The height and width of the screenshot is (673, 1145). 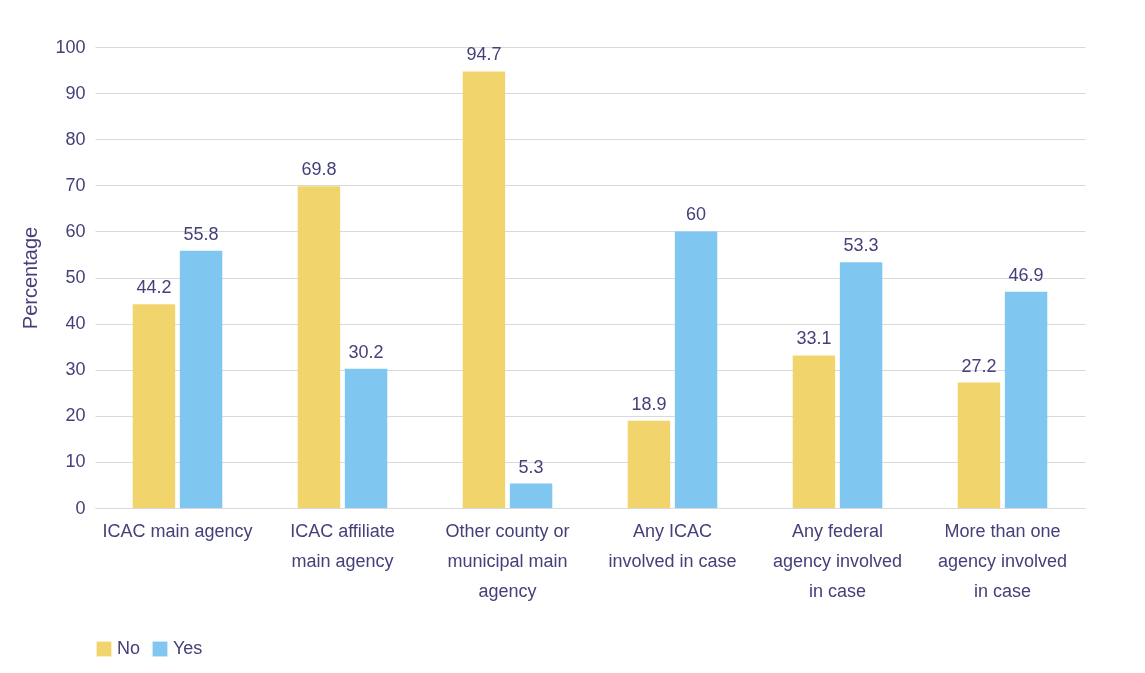 I want to click on data-label: 46.9, so click(x=1026, y=274).